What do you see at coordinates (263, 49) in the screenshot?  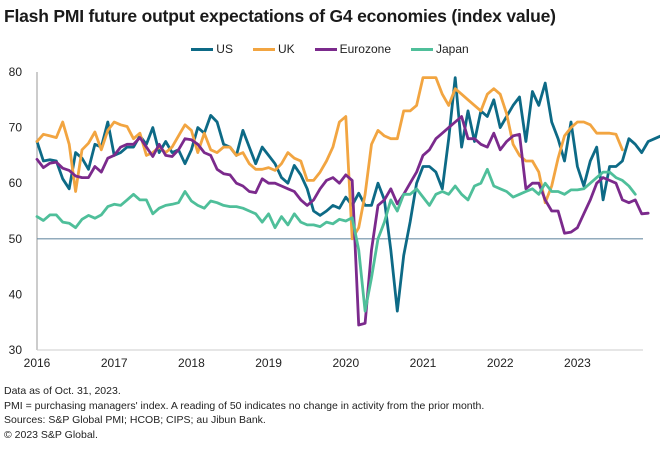 I see `legend-swatch-uk` at bounding box center [263, 49].